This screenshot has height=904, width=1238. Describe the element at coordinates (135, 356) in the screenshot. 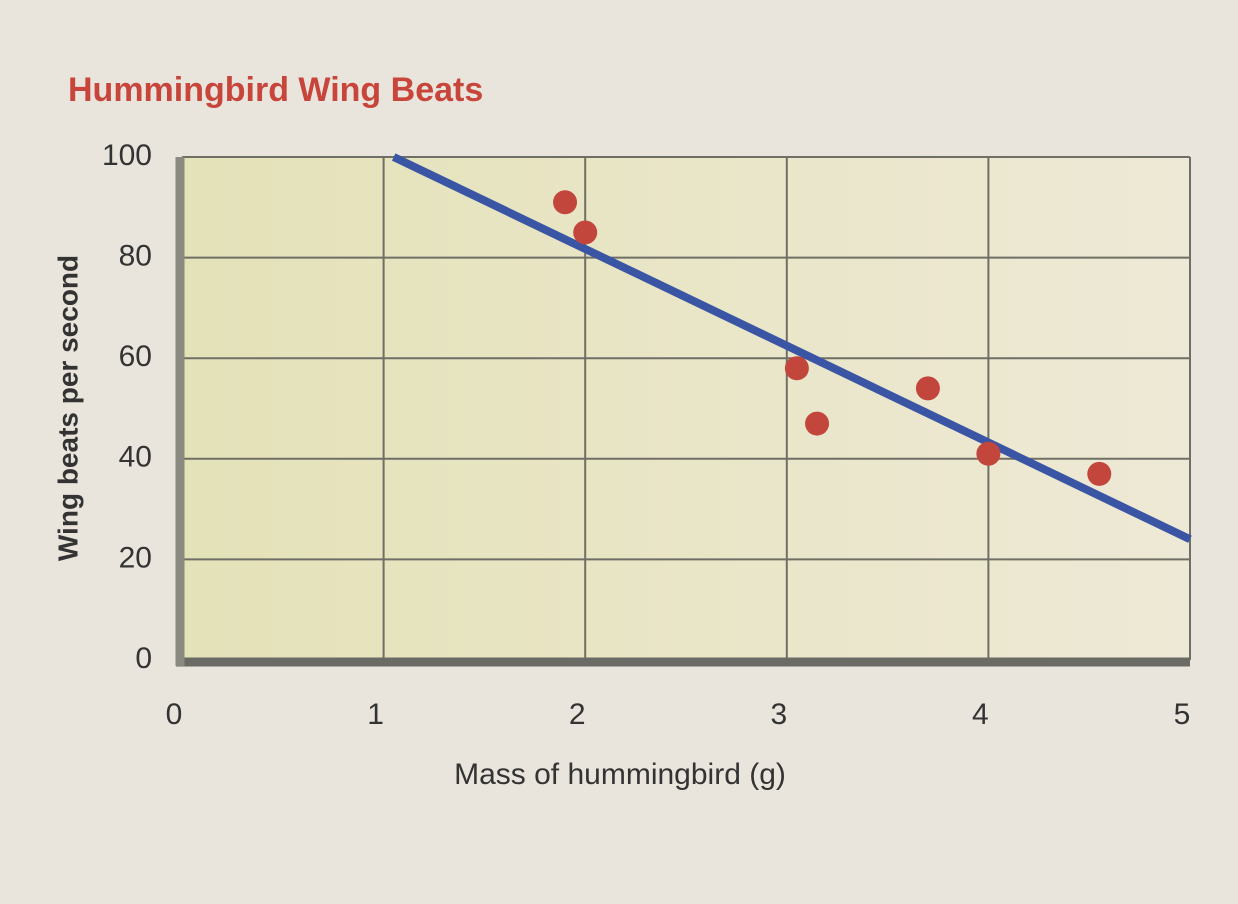

I see `y-tick-label: 60` at that location.